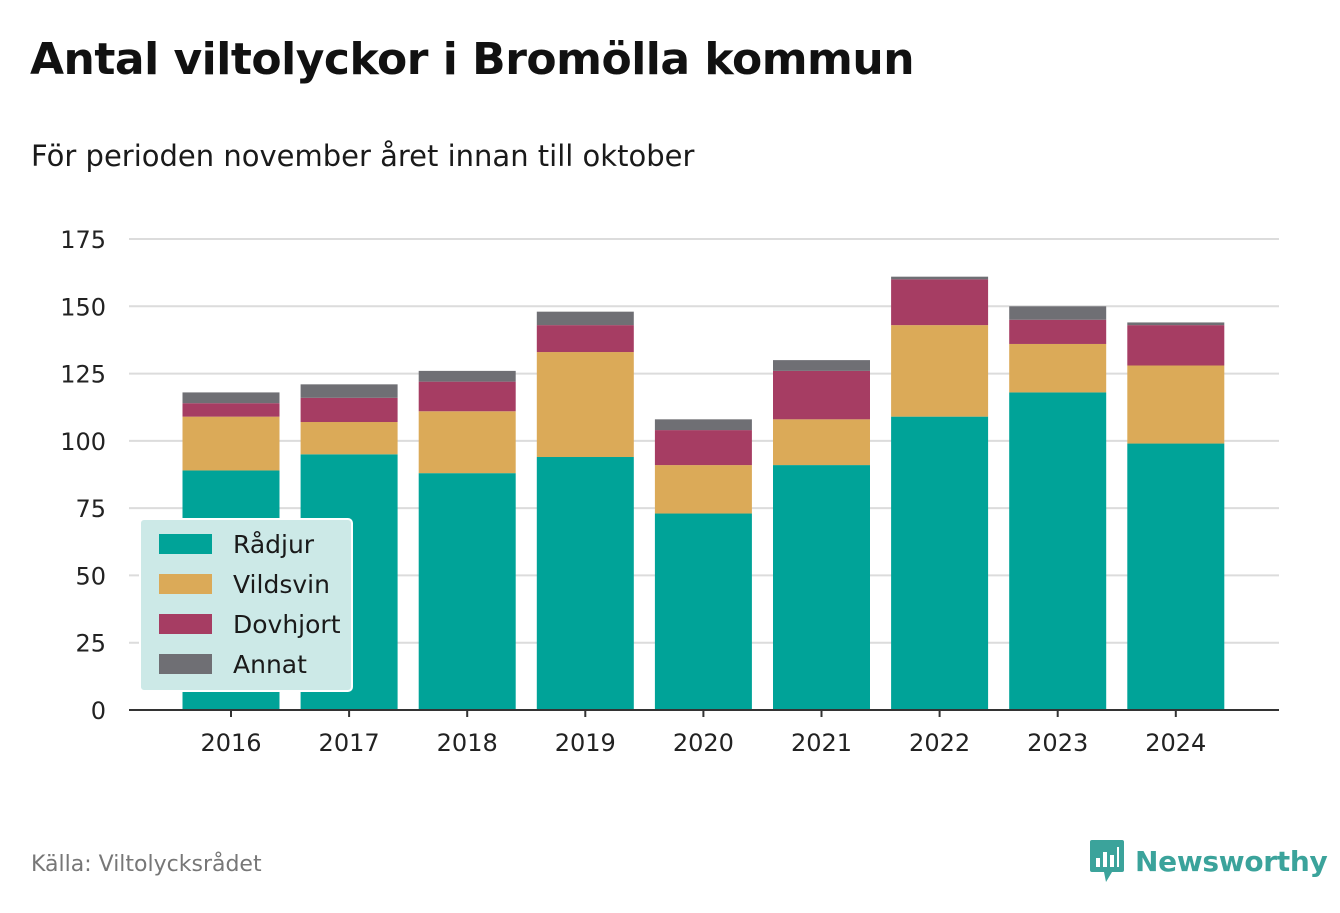 The height and width of the screenshot is (913, 1340). I want to click on bar-segment-rådjur-2022, so click(940, 563).